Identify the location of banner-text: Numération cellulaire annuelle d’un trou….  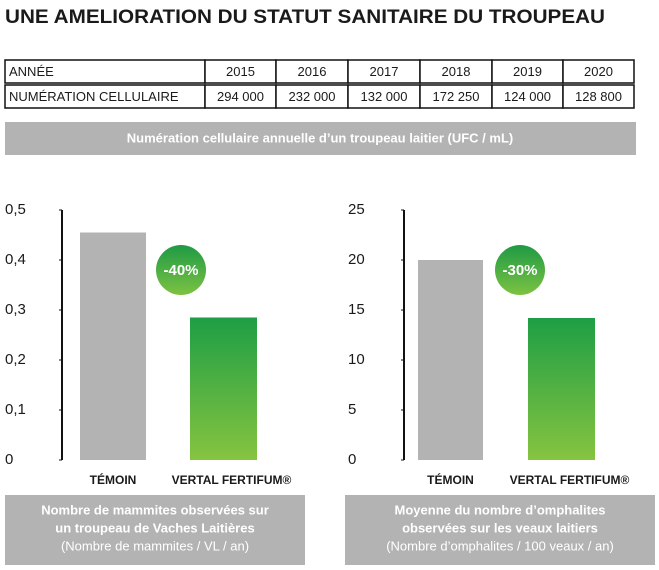
(320, 137).